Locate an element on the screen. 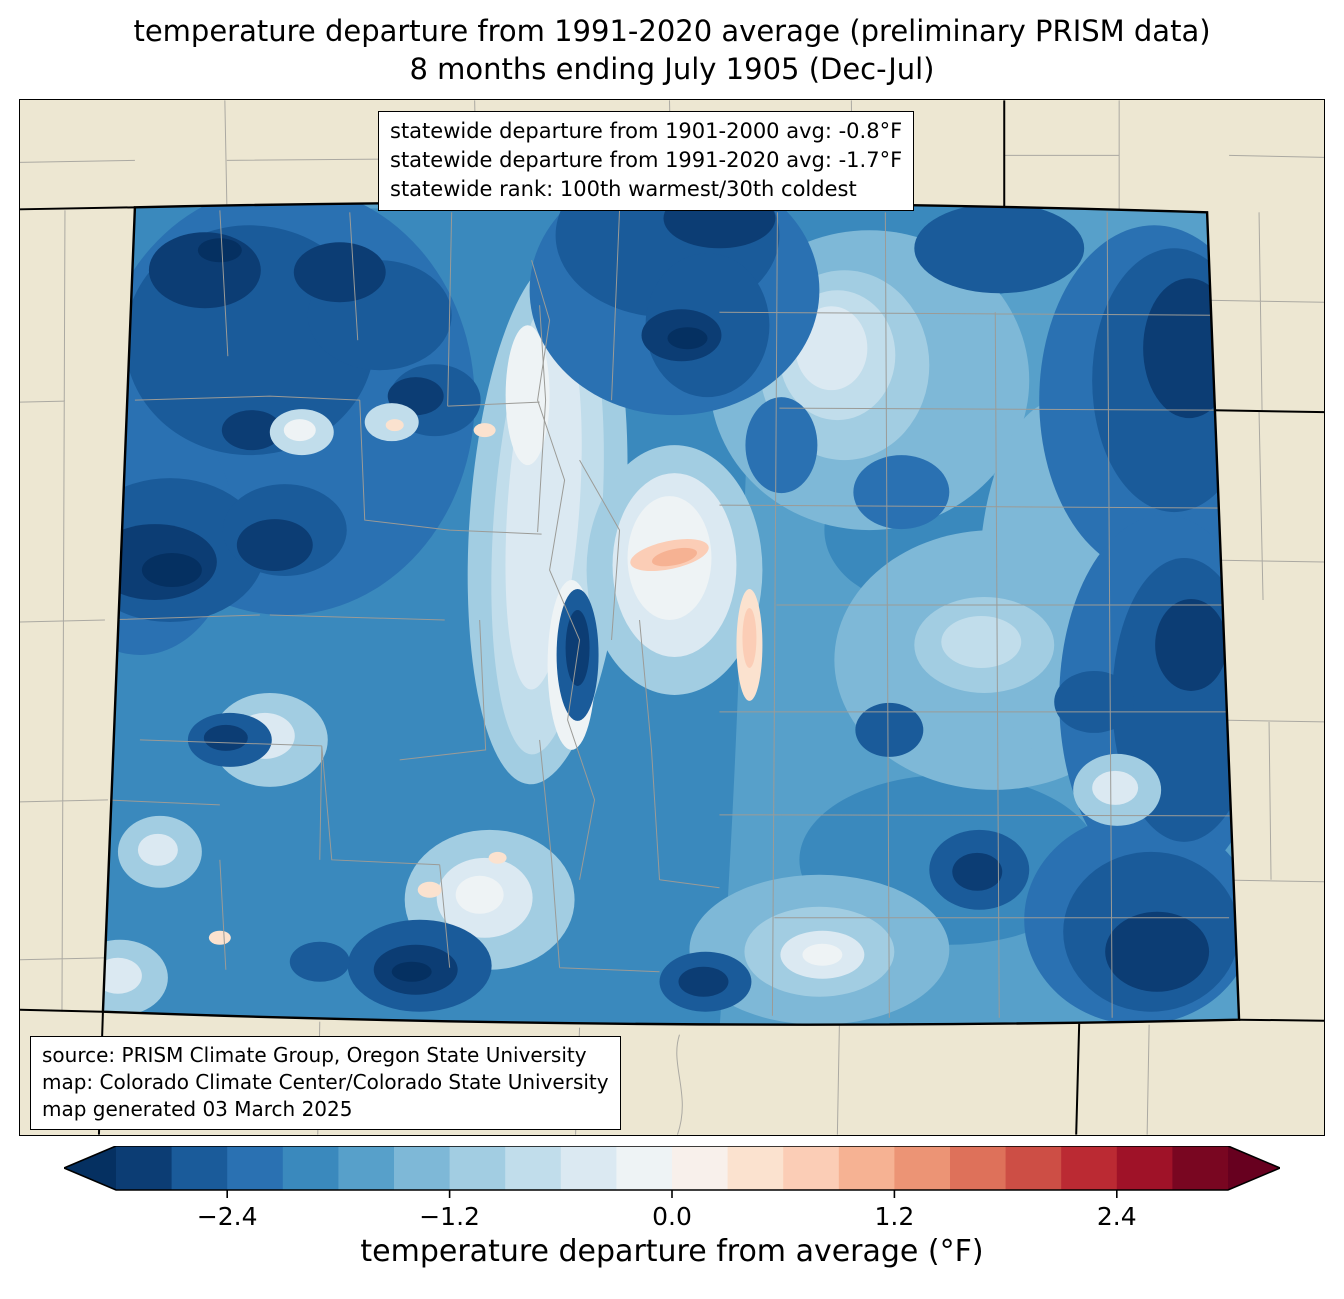 The image size is (1344, 1299). colorbar-label: temperature departure from average (°F) is located at coordinates (672, 1251).